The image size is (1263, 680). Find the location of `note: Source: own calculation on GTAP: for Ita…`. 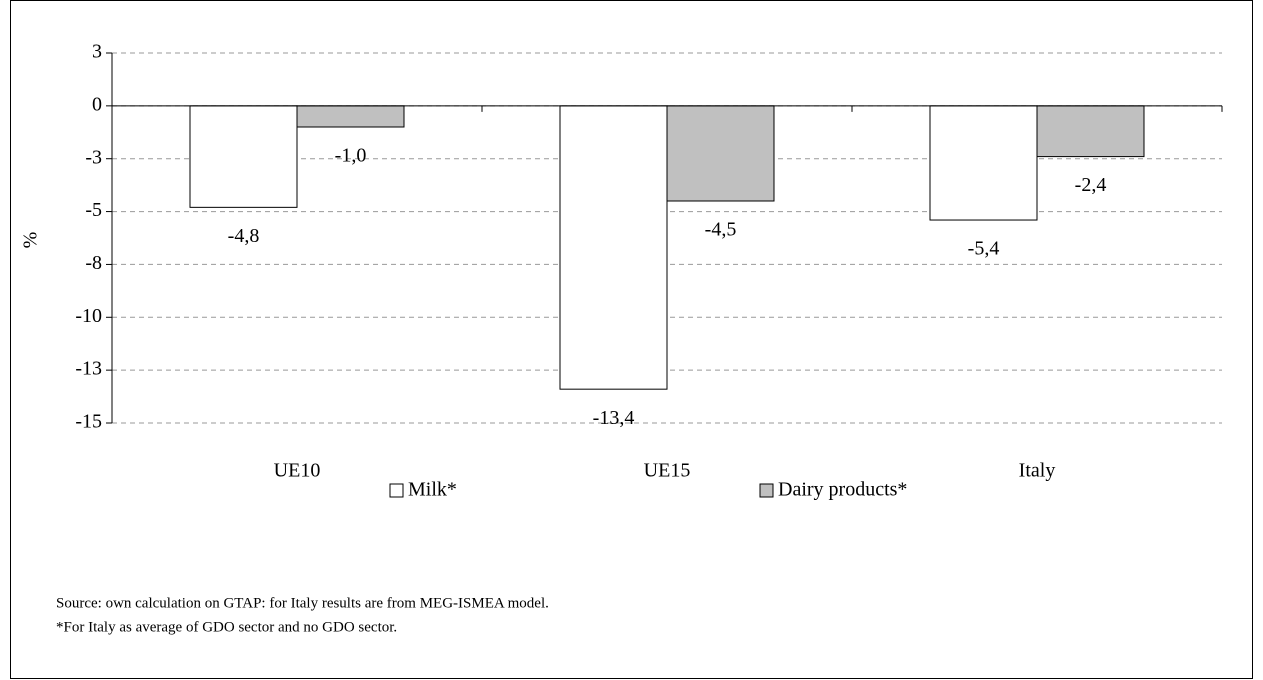

note: Source: own calculation on GTAP: for Ita… is located at coordinates (302, 603).